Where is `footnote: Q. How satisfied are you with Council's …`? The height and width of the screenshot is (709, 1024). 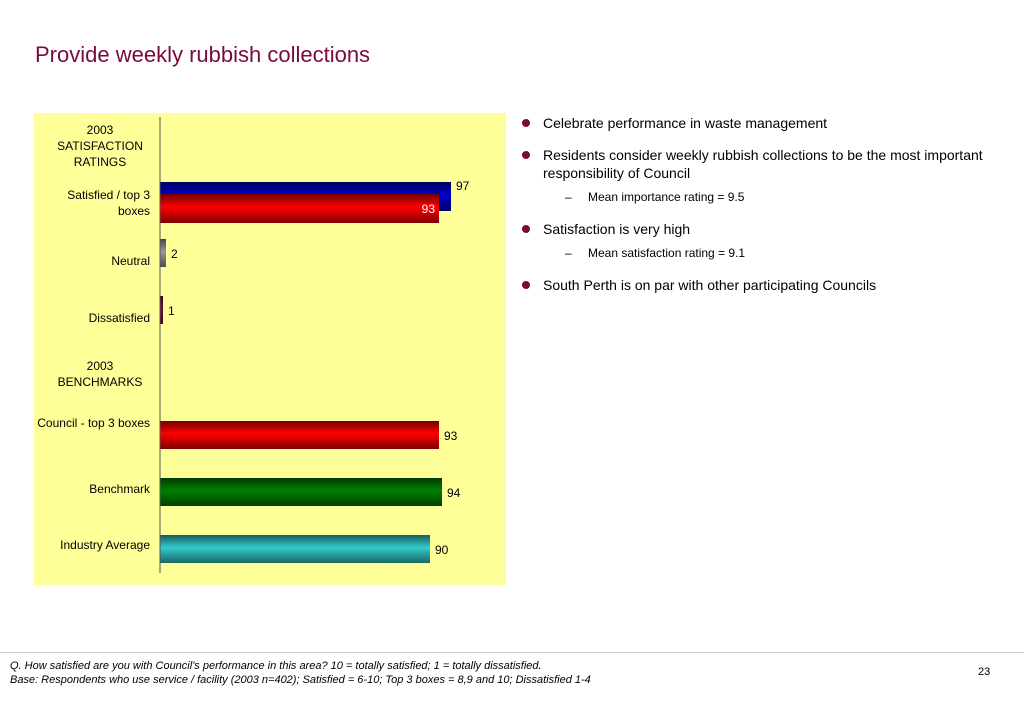 footnote: Q. How satisfied are you with Council's … is located at coordinates (300, 673).